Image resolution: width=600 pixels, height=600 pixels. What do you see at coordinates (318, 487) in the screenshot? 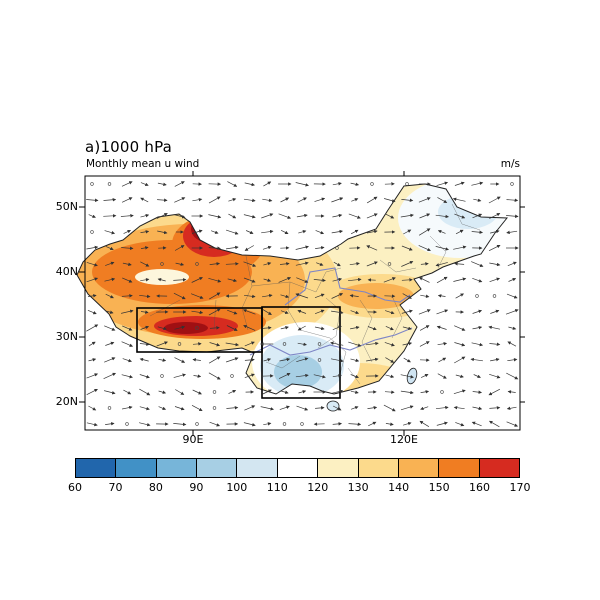
I see `colorbar-tick-label: 120` at bounding box center [318, 487].